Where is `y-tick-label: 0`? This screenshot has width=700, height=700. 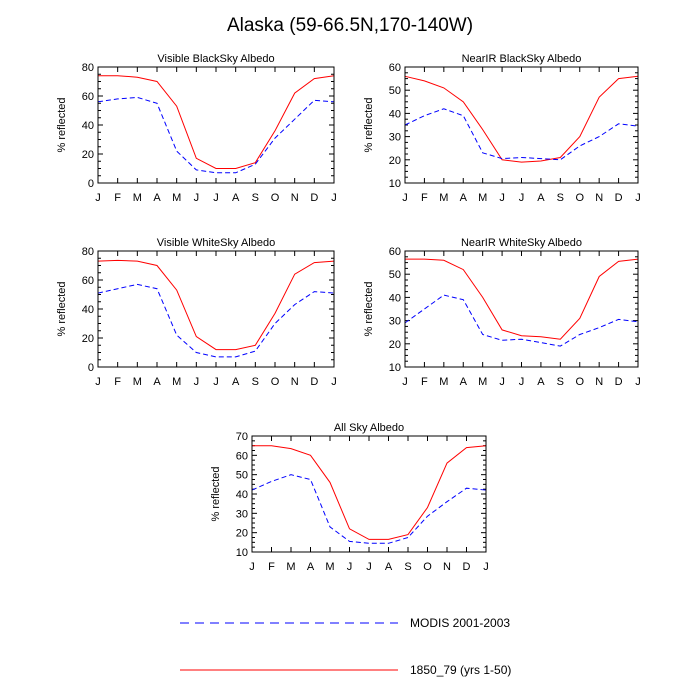
y-tick-label: 0 is located at coordinates (91, 184).